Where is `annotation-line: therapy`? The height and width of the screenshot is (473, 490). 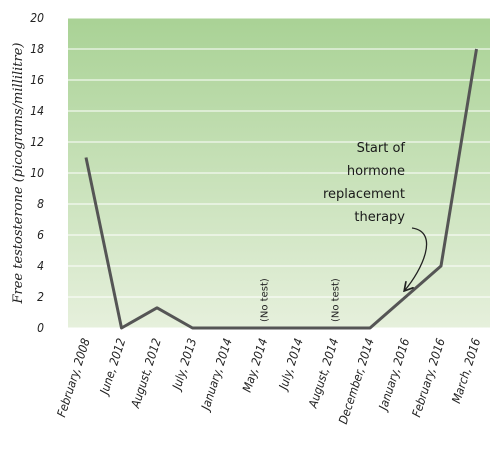
annotation-line: therapy is located at coordinates (379, 217).